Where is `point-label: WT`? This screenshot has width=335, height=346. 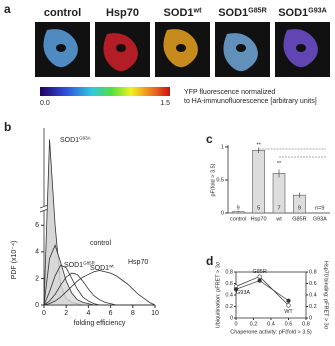
point-label: WT is located at coordinates (288, 312).